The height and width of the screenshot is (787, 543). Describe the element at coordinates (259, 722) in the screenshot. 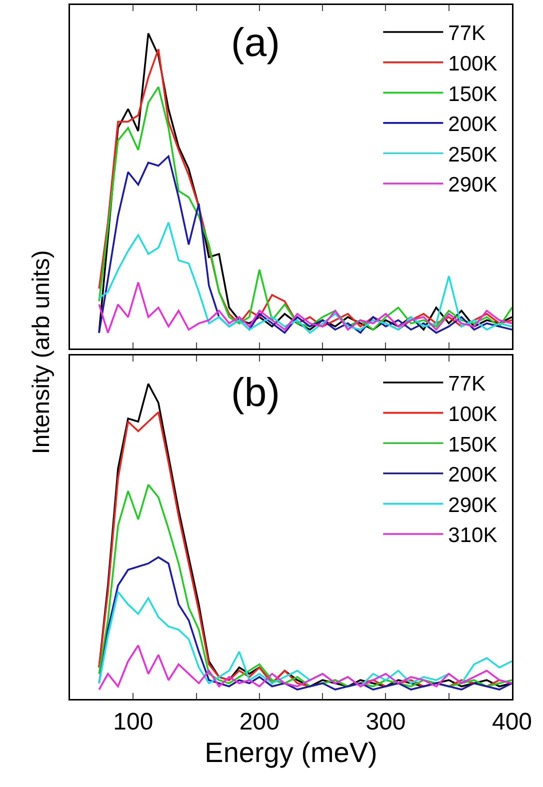

I see `x-tick-label: 200` at that location.